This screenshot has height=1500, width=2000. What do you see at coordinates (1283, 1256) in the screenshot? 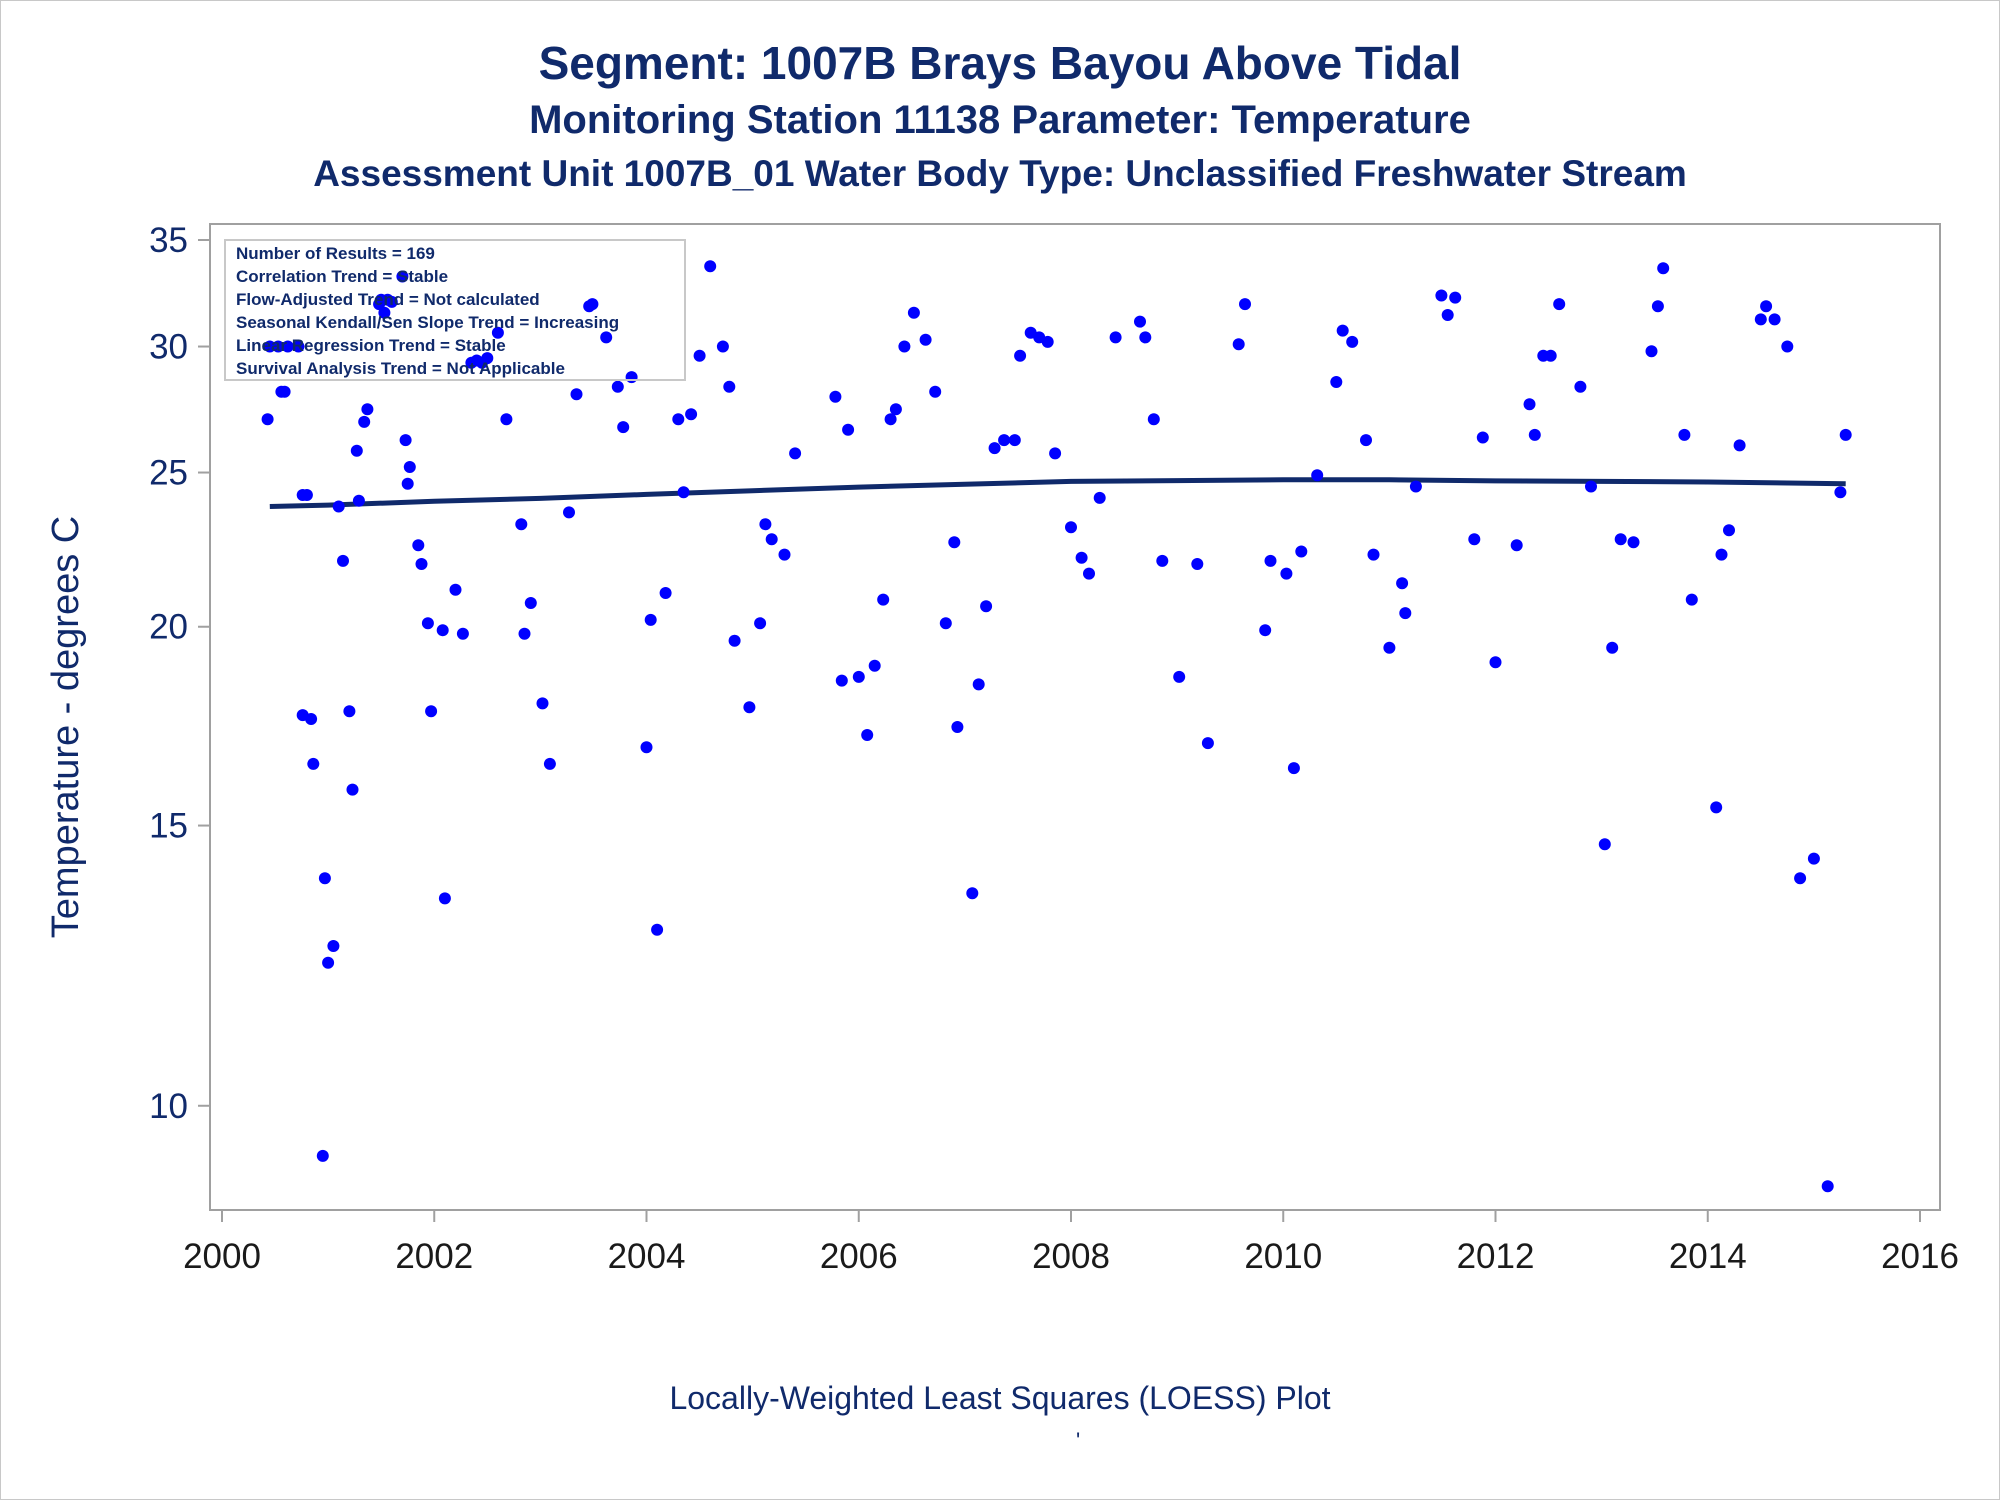
I see `x-tick-label: 2010` at bounding box center [1283, 1256].